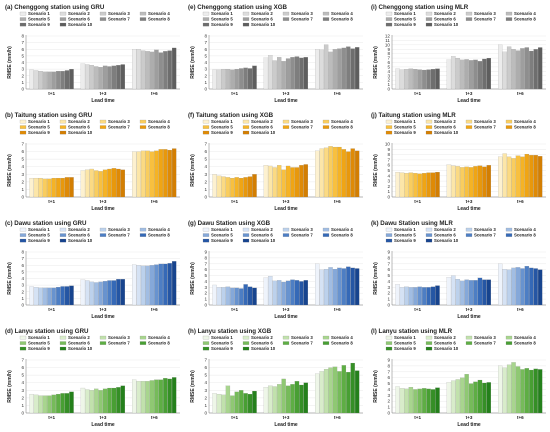 This screenshot has height=432, width=550. What do you see at coordinates (222, 19) in the screenshot?
I see `legend-label: Scenario 5` at bounding box center [222, 19].